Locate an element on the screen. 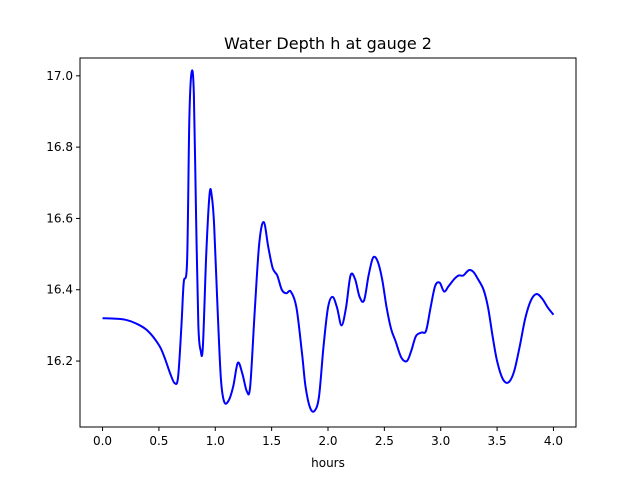  x-tick-label: 1.5 is located at coordinates (271, 441).